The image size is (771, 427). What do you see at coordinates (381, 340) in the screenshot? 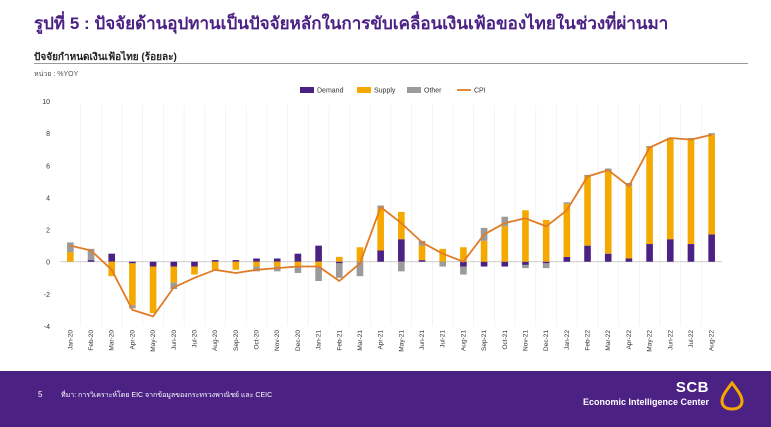
I see `x-tick-label: Apr-21` at bounding box center [381, 340].